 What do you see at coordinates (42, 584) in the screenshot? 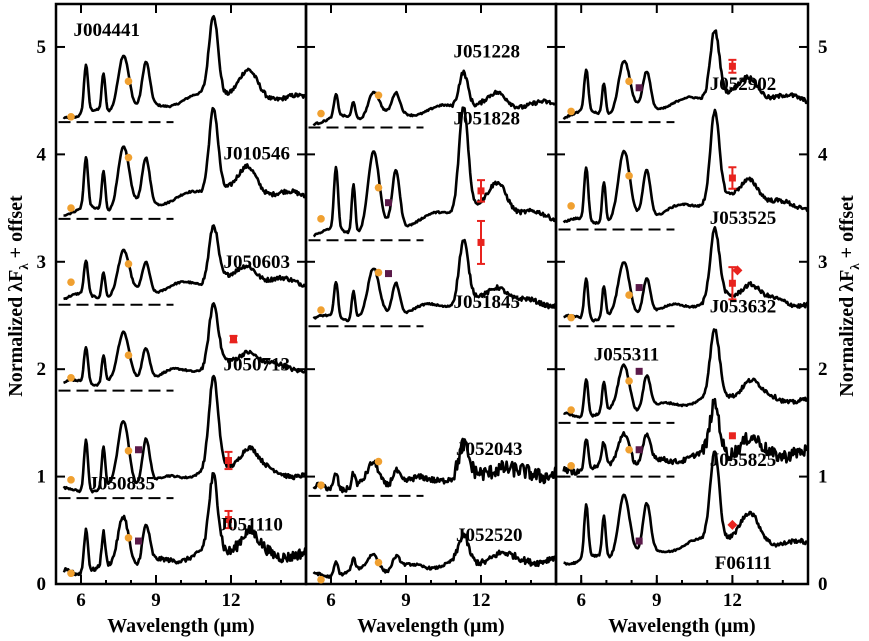
I see `y-tick-label-left: 0` at bounding box center [42, 584].